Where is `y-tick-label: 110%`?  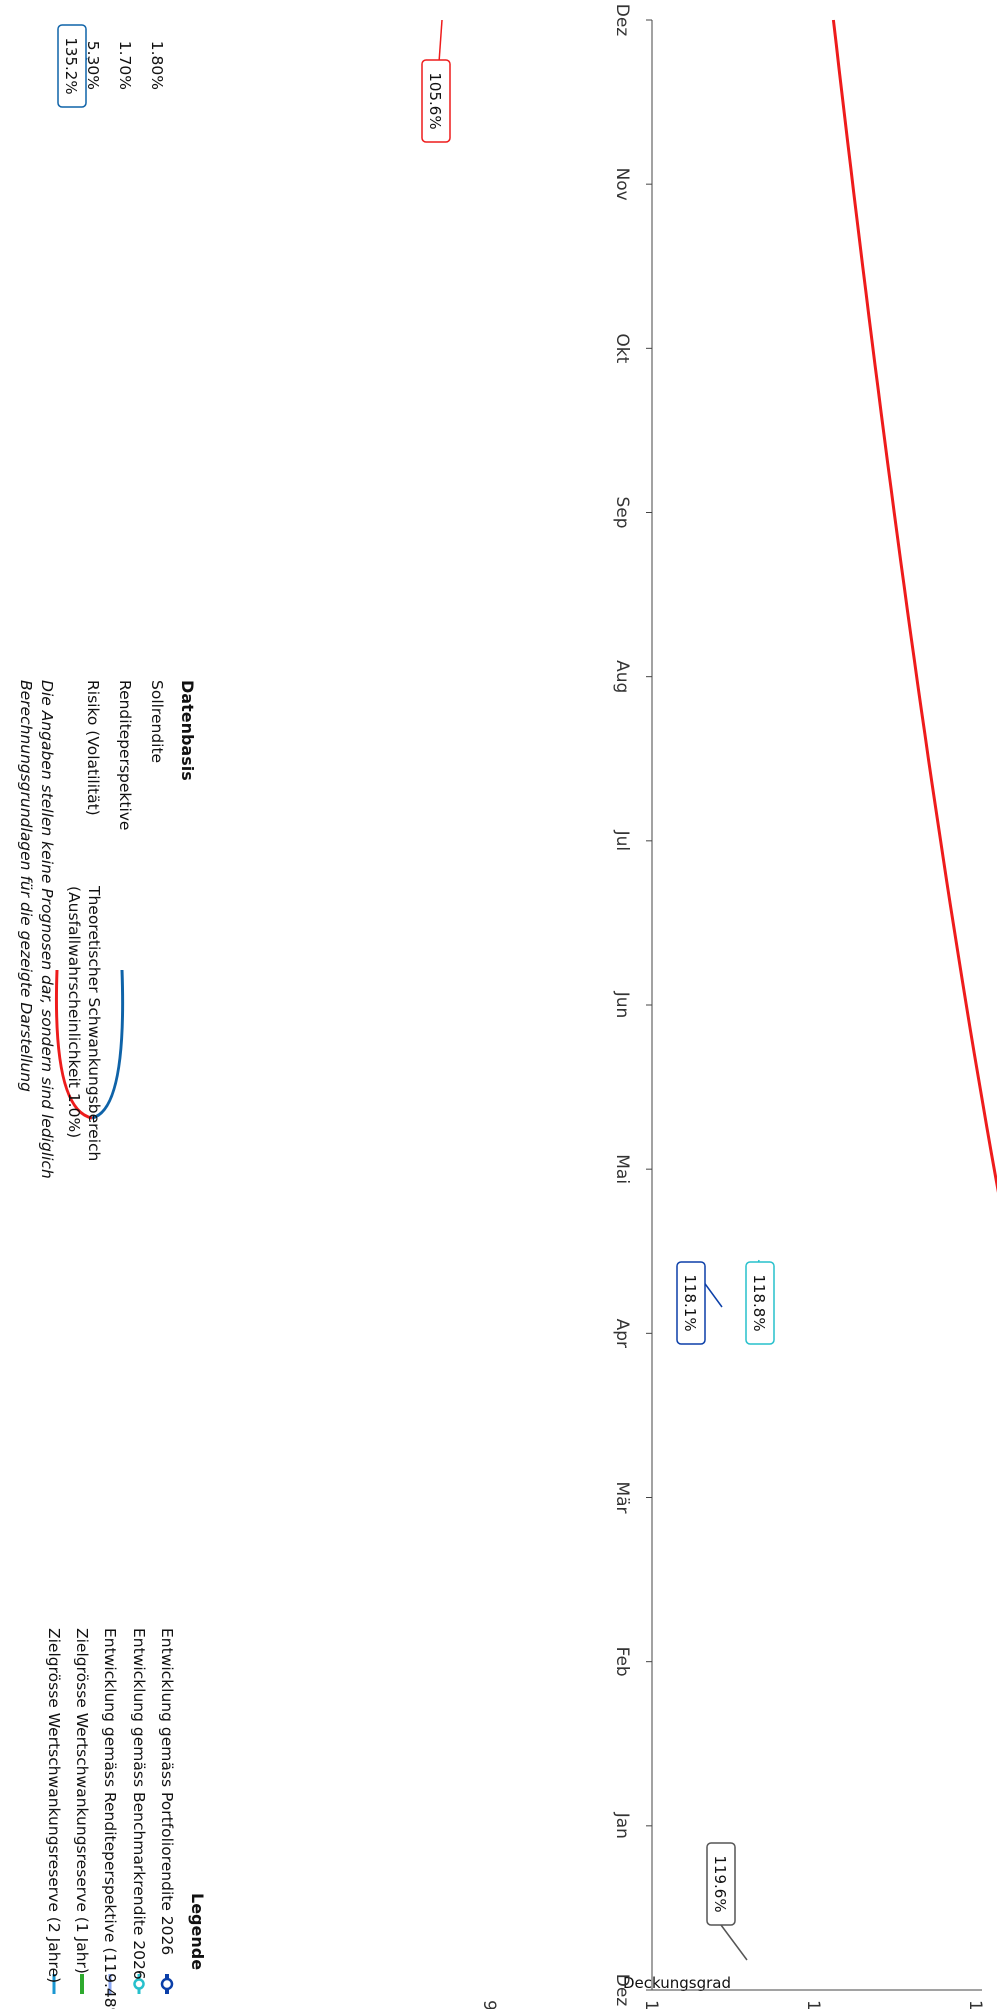 y-tick-label: 110% is located at coordinates (975, 2004).